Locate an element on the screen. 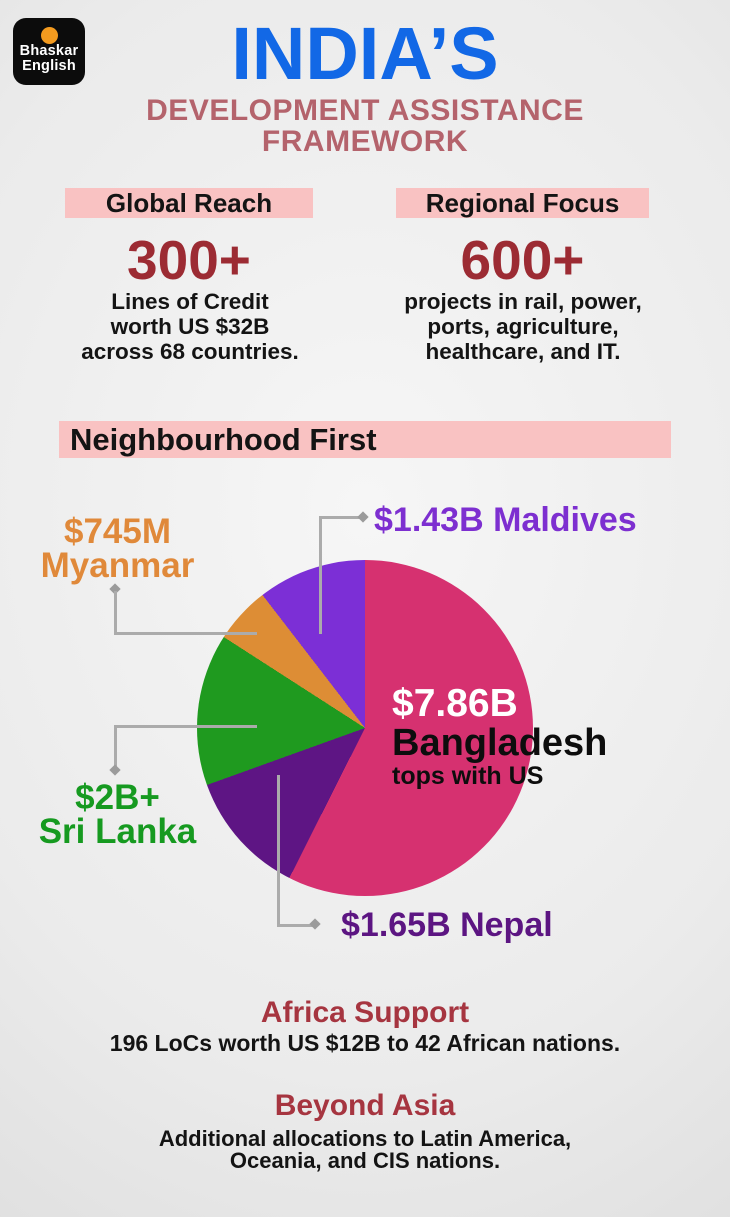  bhaskar-english-logo: Bhaskar English is located at coordinates (49, 51).